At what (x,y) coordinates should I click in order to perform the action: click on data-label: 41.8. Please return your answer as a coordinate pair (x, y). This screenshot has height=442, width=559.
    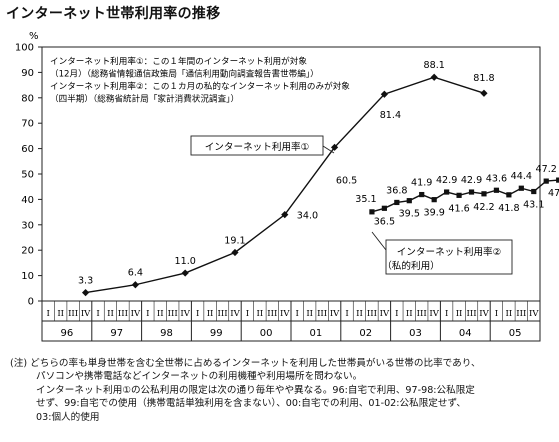
    Looking at the image, I should click on (508, 208).